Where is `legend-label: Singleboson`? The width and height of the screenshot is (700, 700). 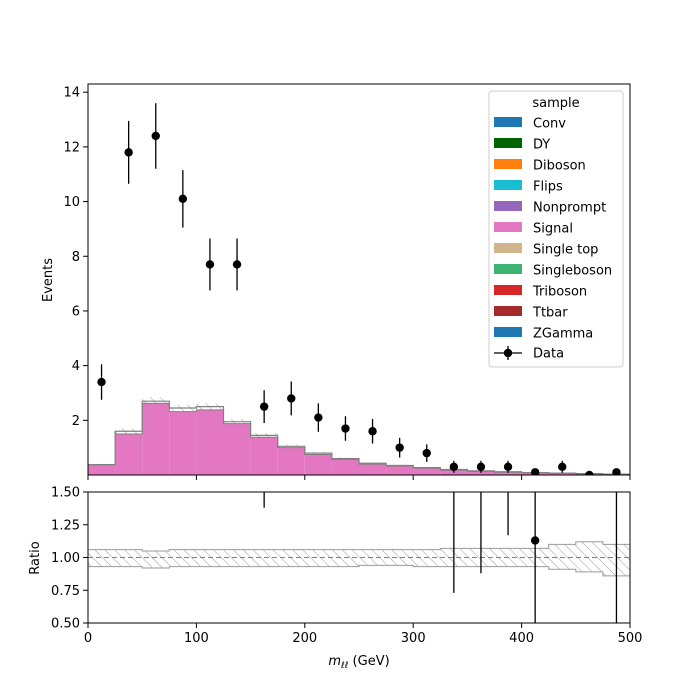 legend-label: Singleboson is located at coordinates (572, 271).